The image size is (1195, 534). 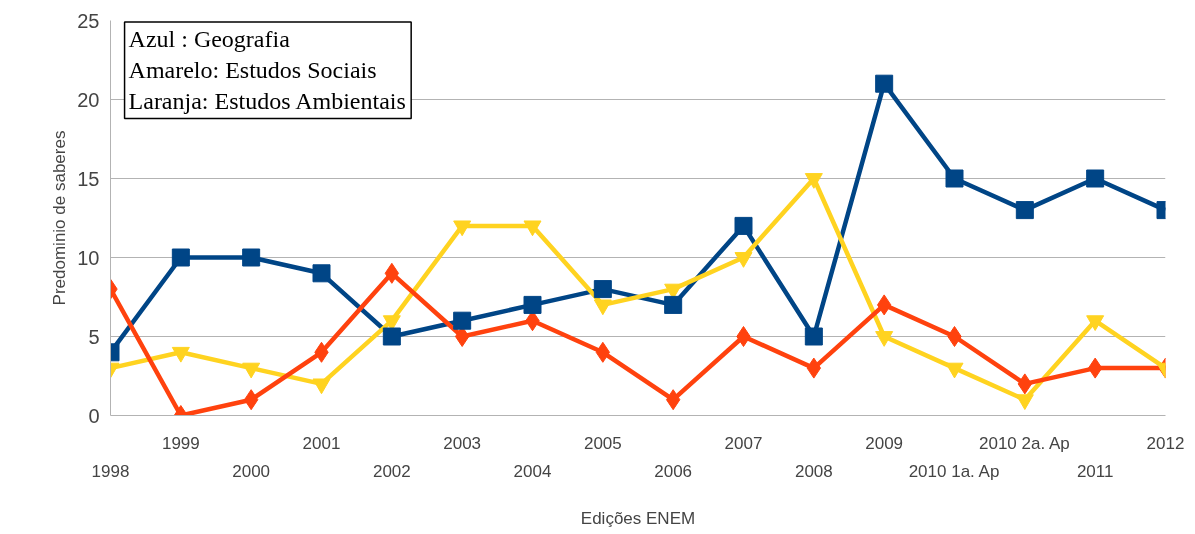 What do you see at coordinates (884, 443) in the screenshot?
I see `x-tick-label: 2009` at bounding box center [884, 443].